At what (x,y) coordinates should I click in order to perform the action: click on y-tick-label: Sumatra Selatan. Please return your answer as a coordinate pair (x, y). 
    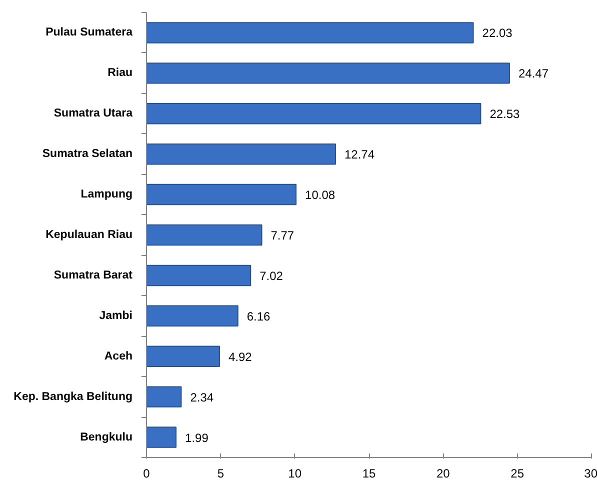
    Looking at the image, I should click on (87, 154).